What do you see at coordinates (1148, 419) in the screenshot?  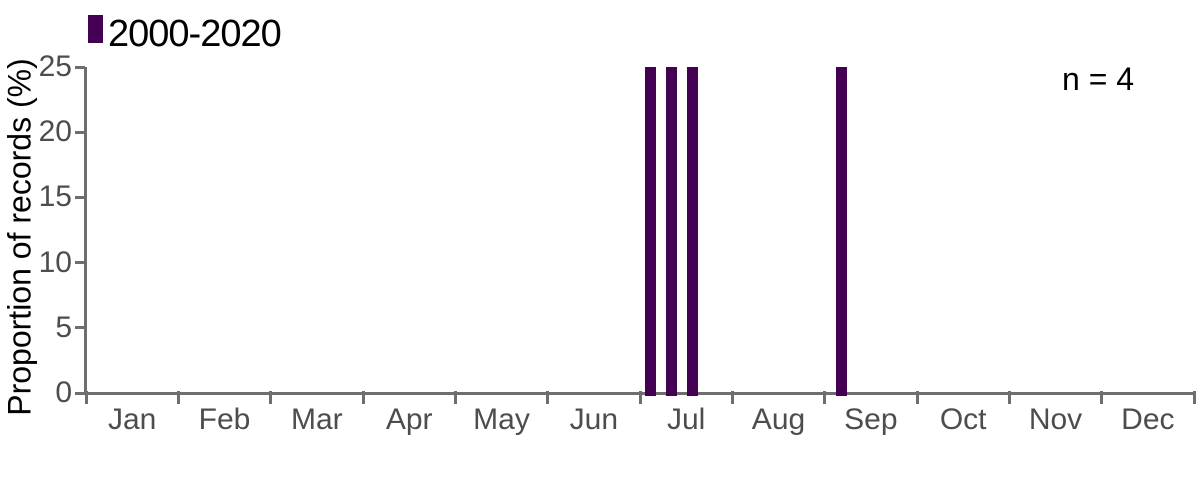 I see `x-axis-month-label: Dec` at bounding box center [1148, 419].